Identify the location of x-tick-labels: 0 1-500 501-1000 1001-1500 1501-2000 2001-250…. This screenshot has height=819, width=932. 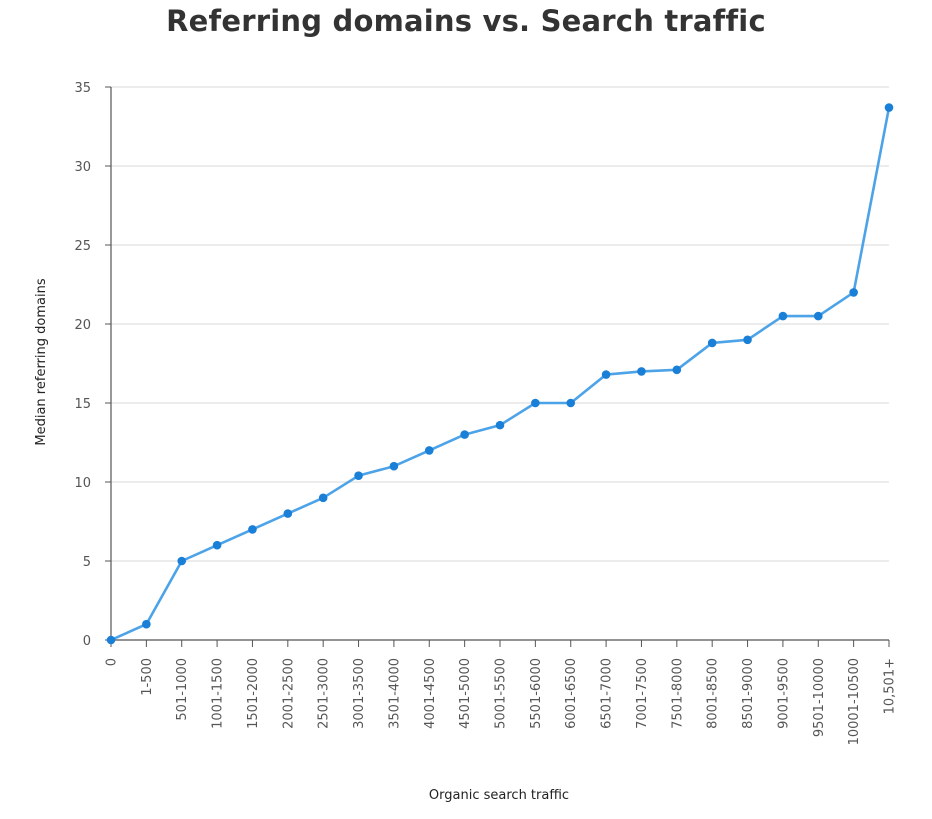
(501, 701).